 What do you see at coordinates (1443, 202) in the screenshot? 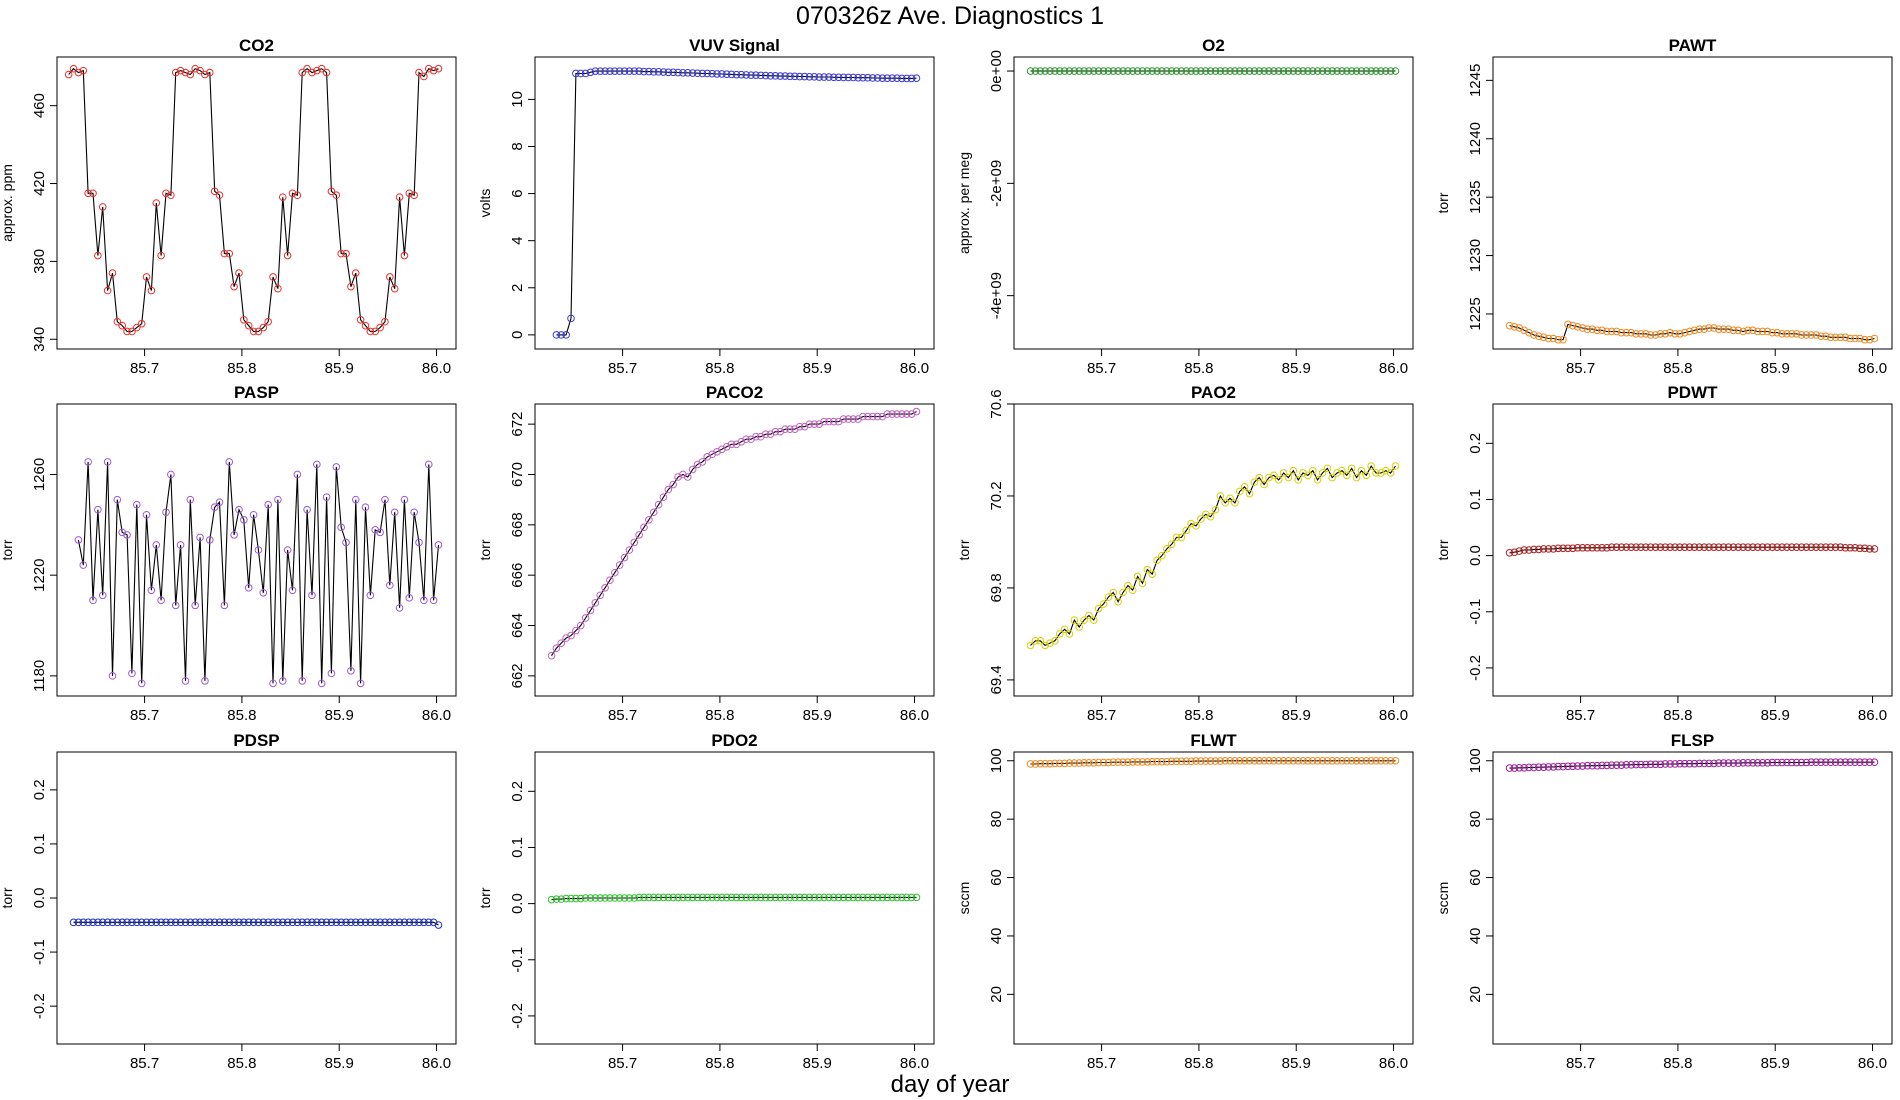
I see `y-axis-label: torr` at bounding box center [1443, 202].